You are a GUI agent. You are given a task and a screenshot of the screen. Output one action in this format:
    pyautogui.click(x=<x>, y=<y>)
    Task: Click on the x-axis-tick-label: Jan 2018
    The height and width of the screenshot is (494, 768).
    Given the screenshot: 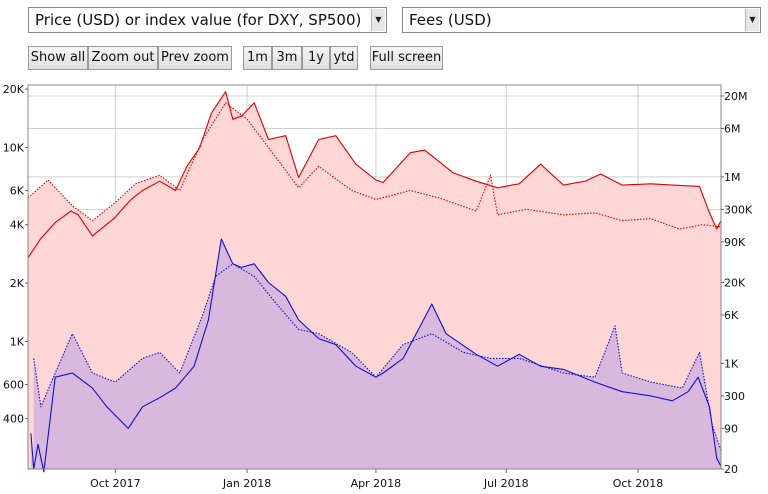 What is the action you would take?
    pyautogui.click(x=246, y=483)
    